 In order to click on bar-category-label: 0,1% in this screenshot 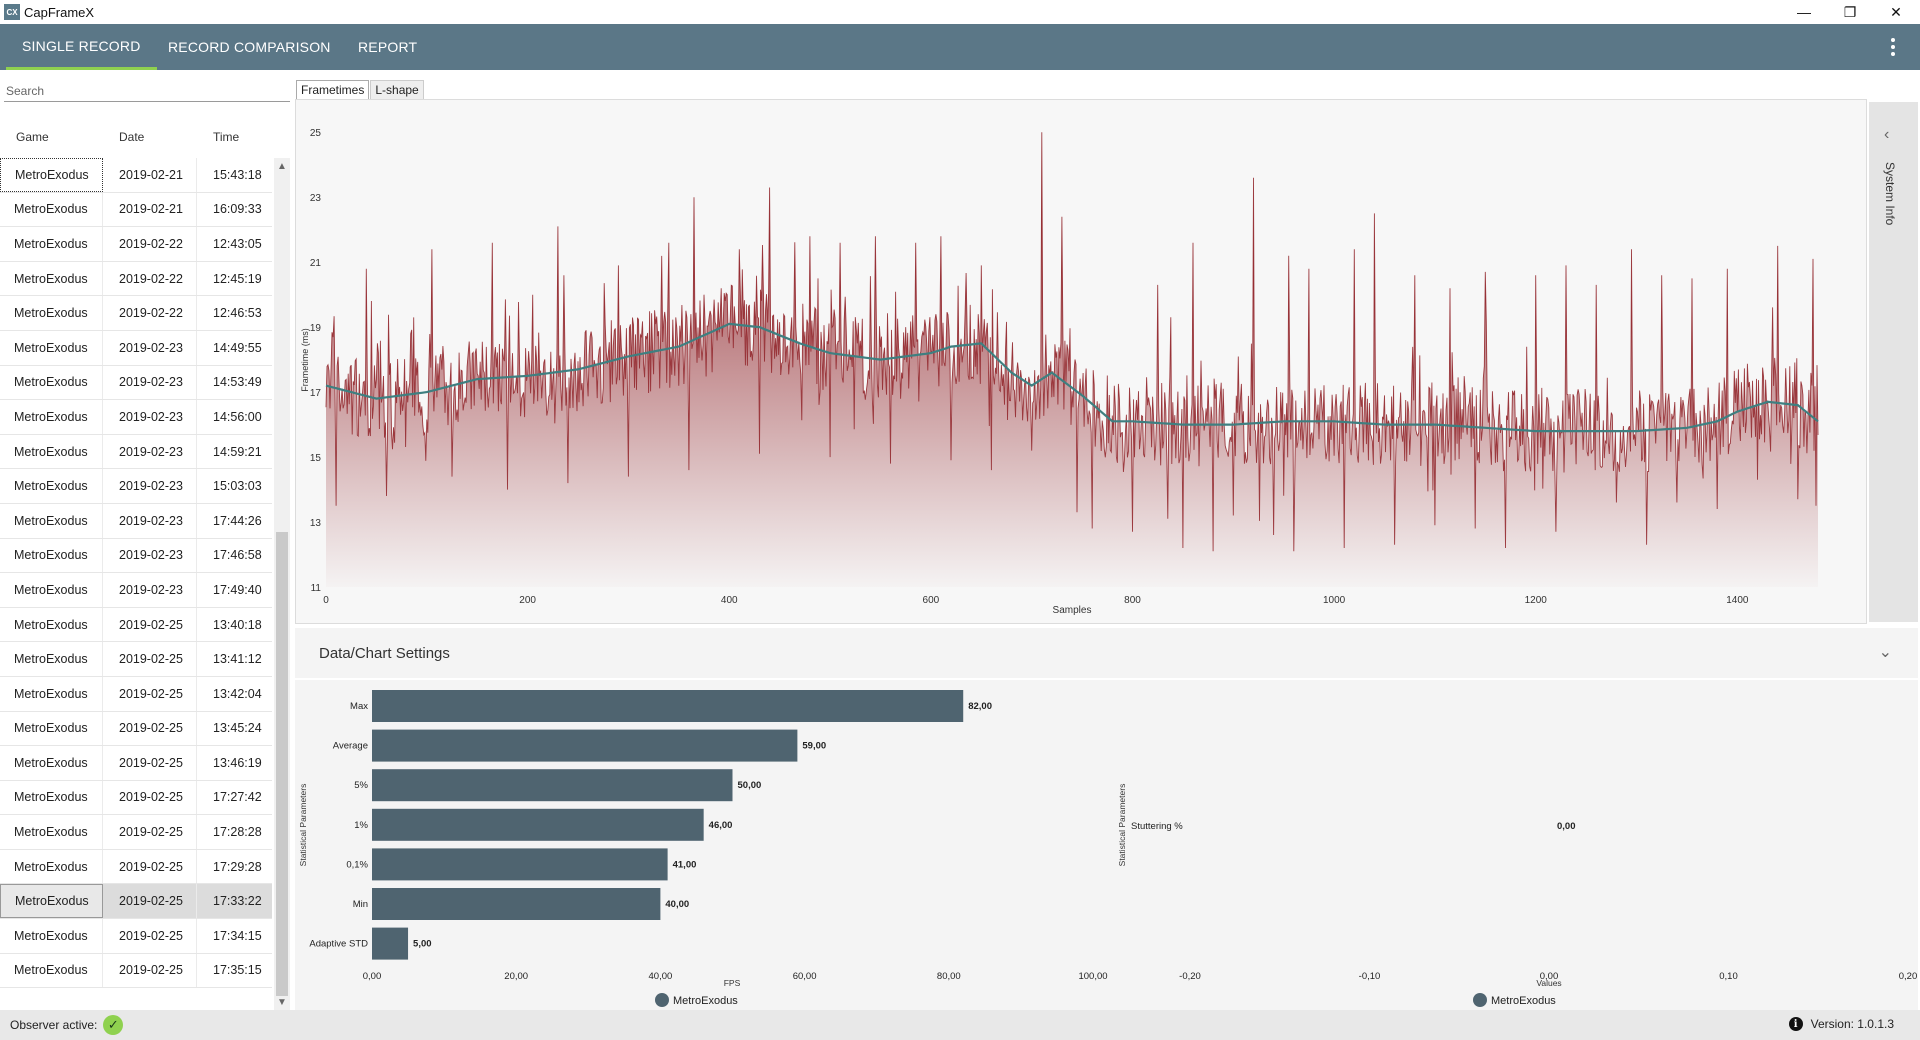, I will do `click(357, 864)`.